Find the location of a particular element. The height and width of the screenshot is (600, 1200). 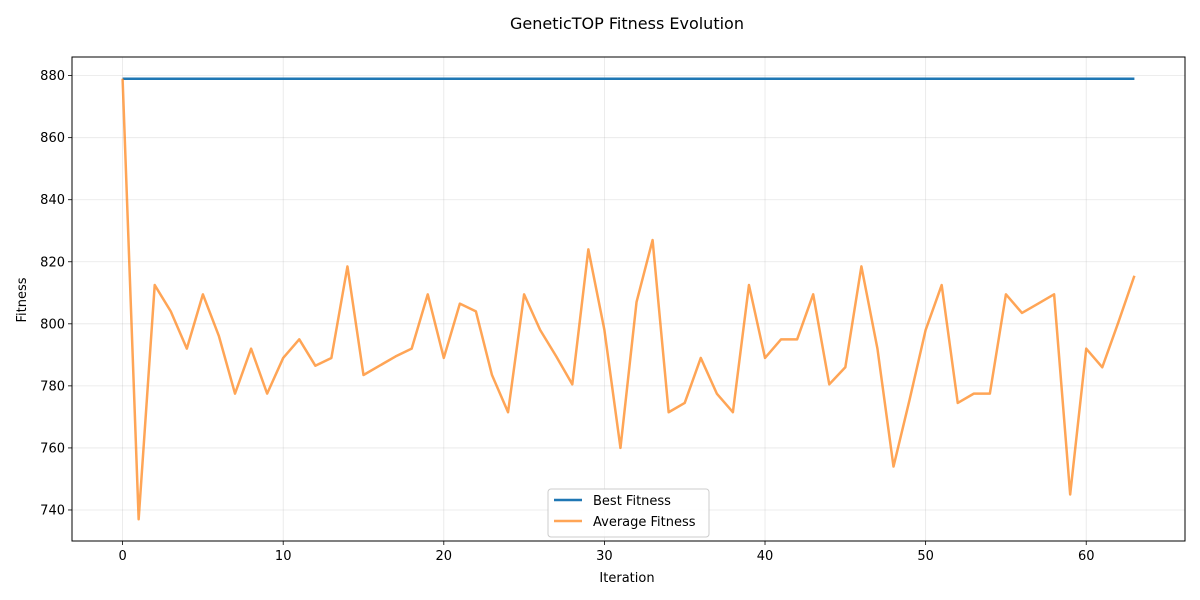

x-tick-label: 0 is located at coordinates (122, 556).